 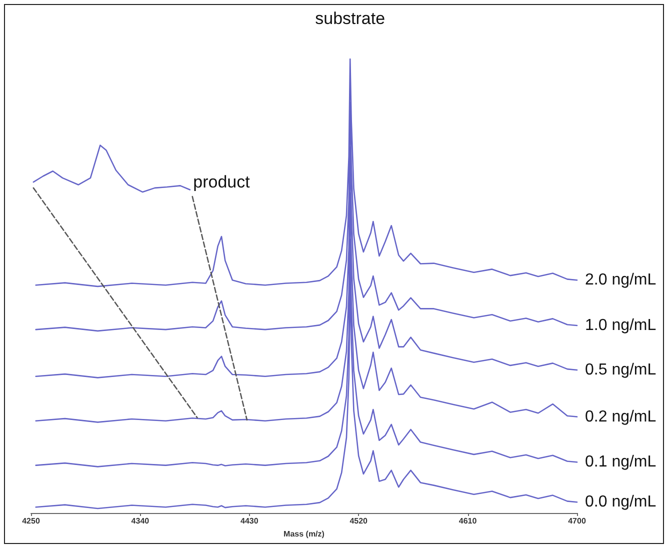 What do you see at coordinates (249, 521) in the screenshot?
I see `x-tick-label: 4430` at bounding box center [249, 521].